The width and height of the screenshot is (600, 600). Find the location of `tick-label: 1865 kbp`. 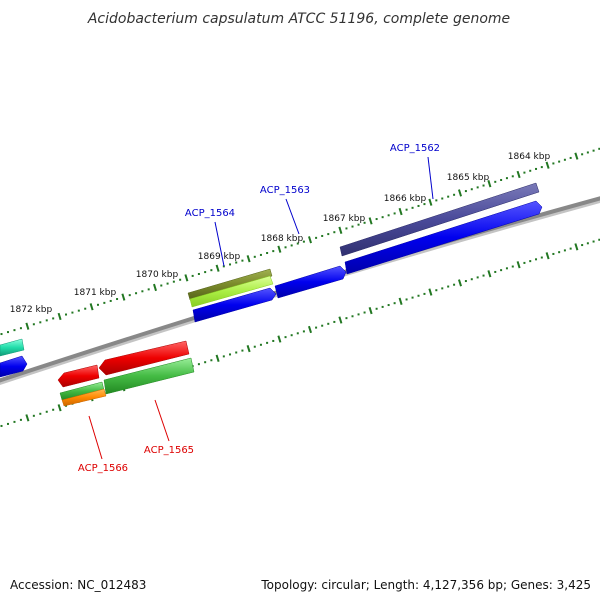

tick-label: 1865 kbp is located at coordinates (468, 178).